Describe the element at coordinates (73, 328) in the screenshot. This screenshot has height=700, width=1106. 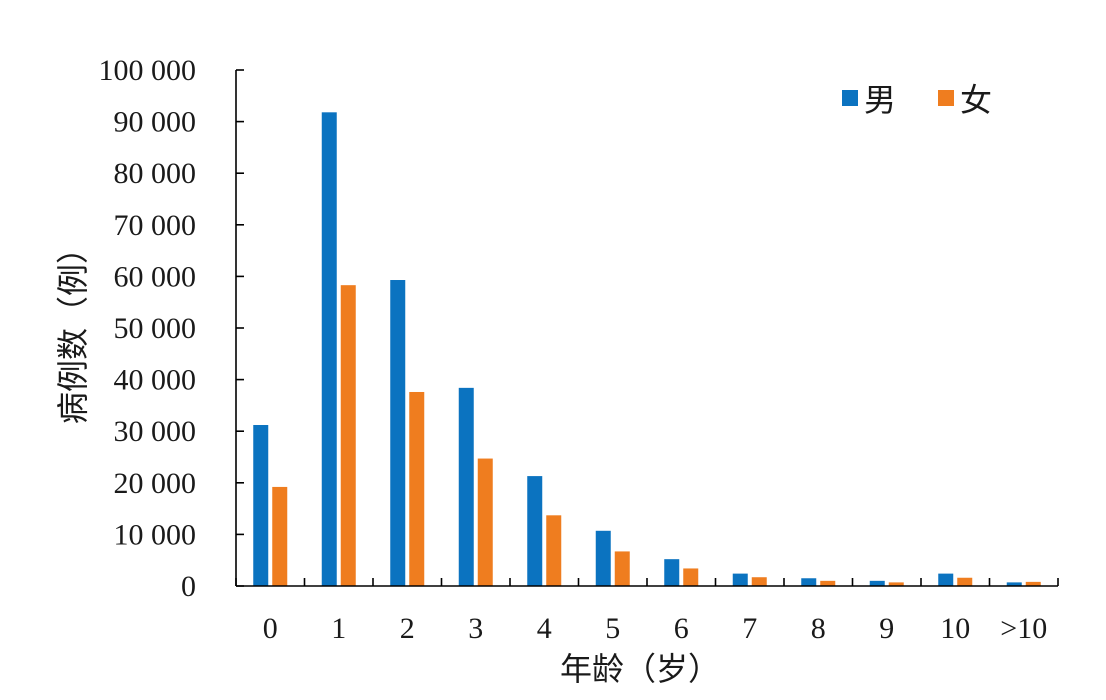
I see `y-axis-title: 病例数（例）` at that location.